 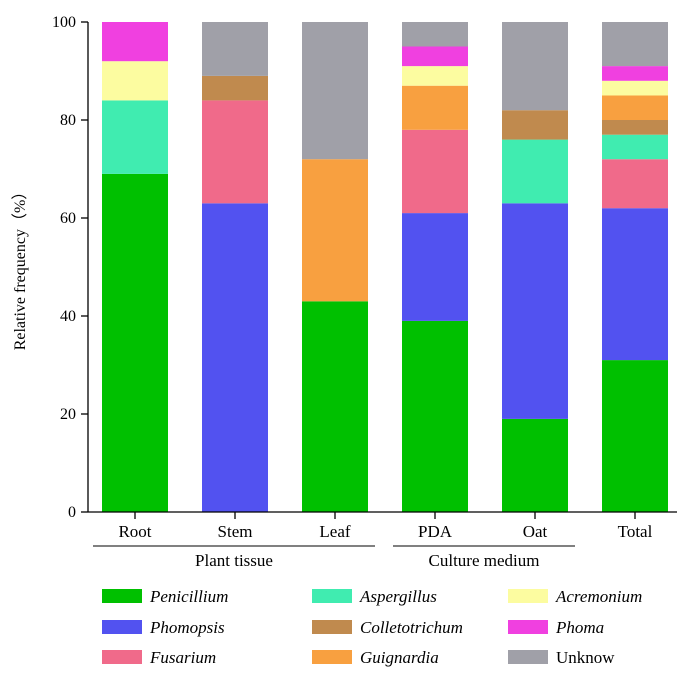 What do you see at coordinates (235, 531) in the screenshot?
I see `x-tick-label-stem: Stem` at bounding box center [235, 531].